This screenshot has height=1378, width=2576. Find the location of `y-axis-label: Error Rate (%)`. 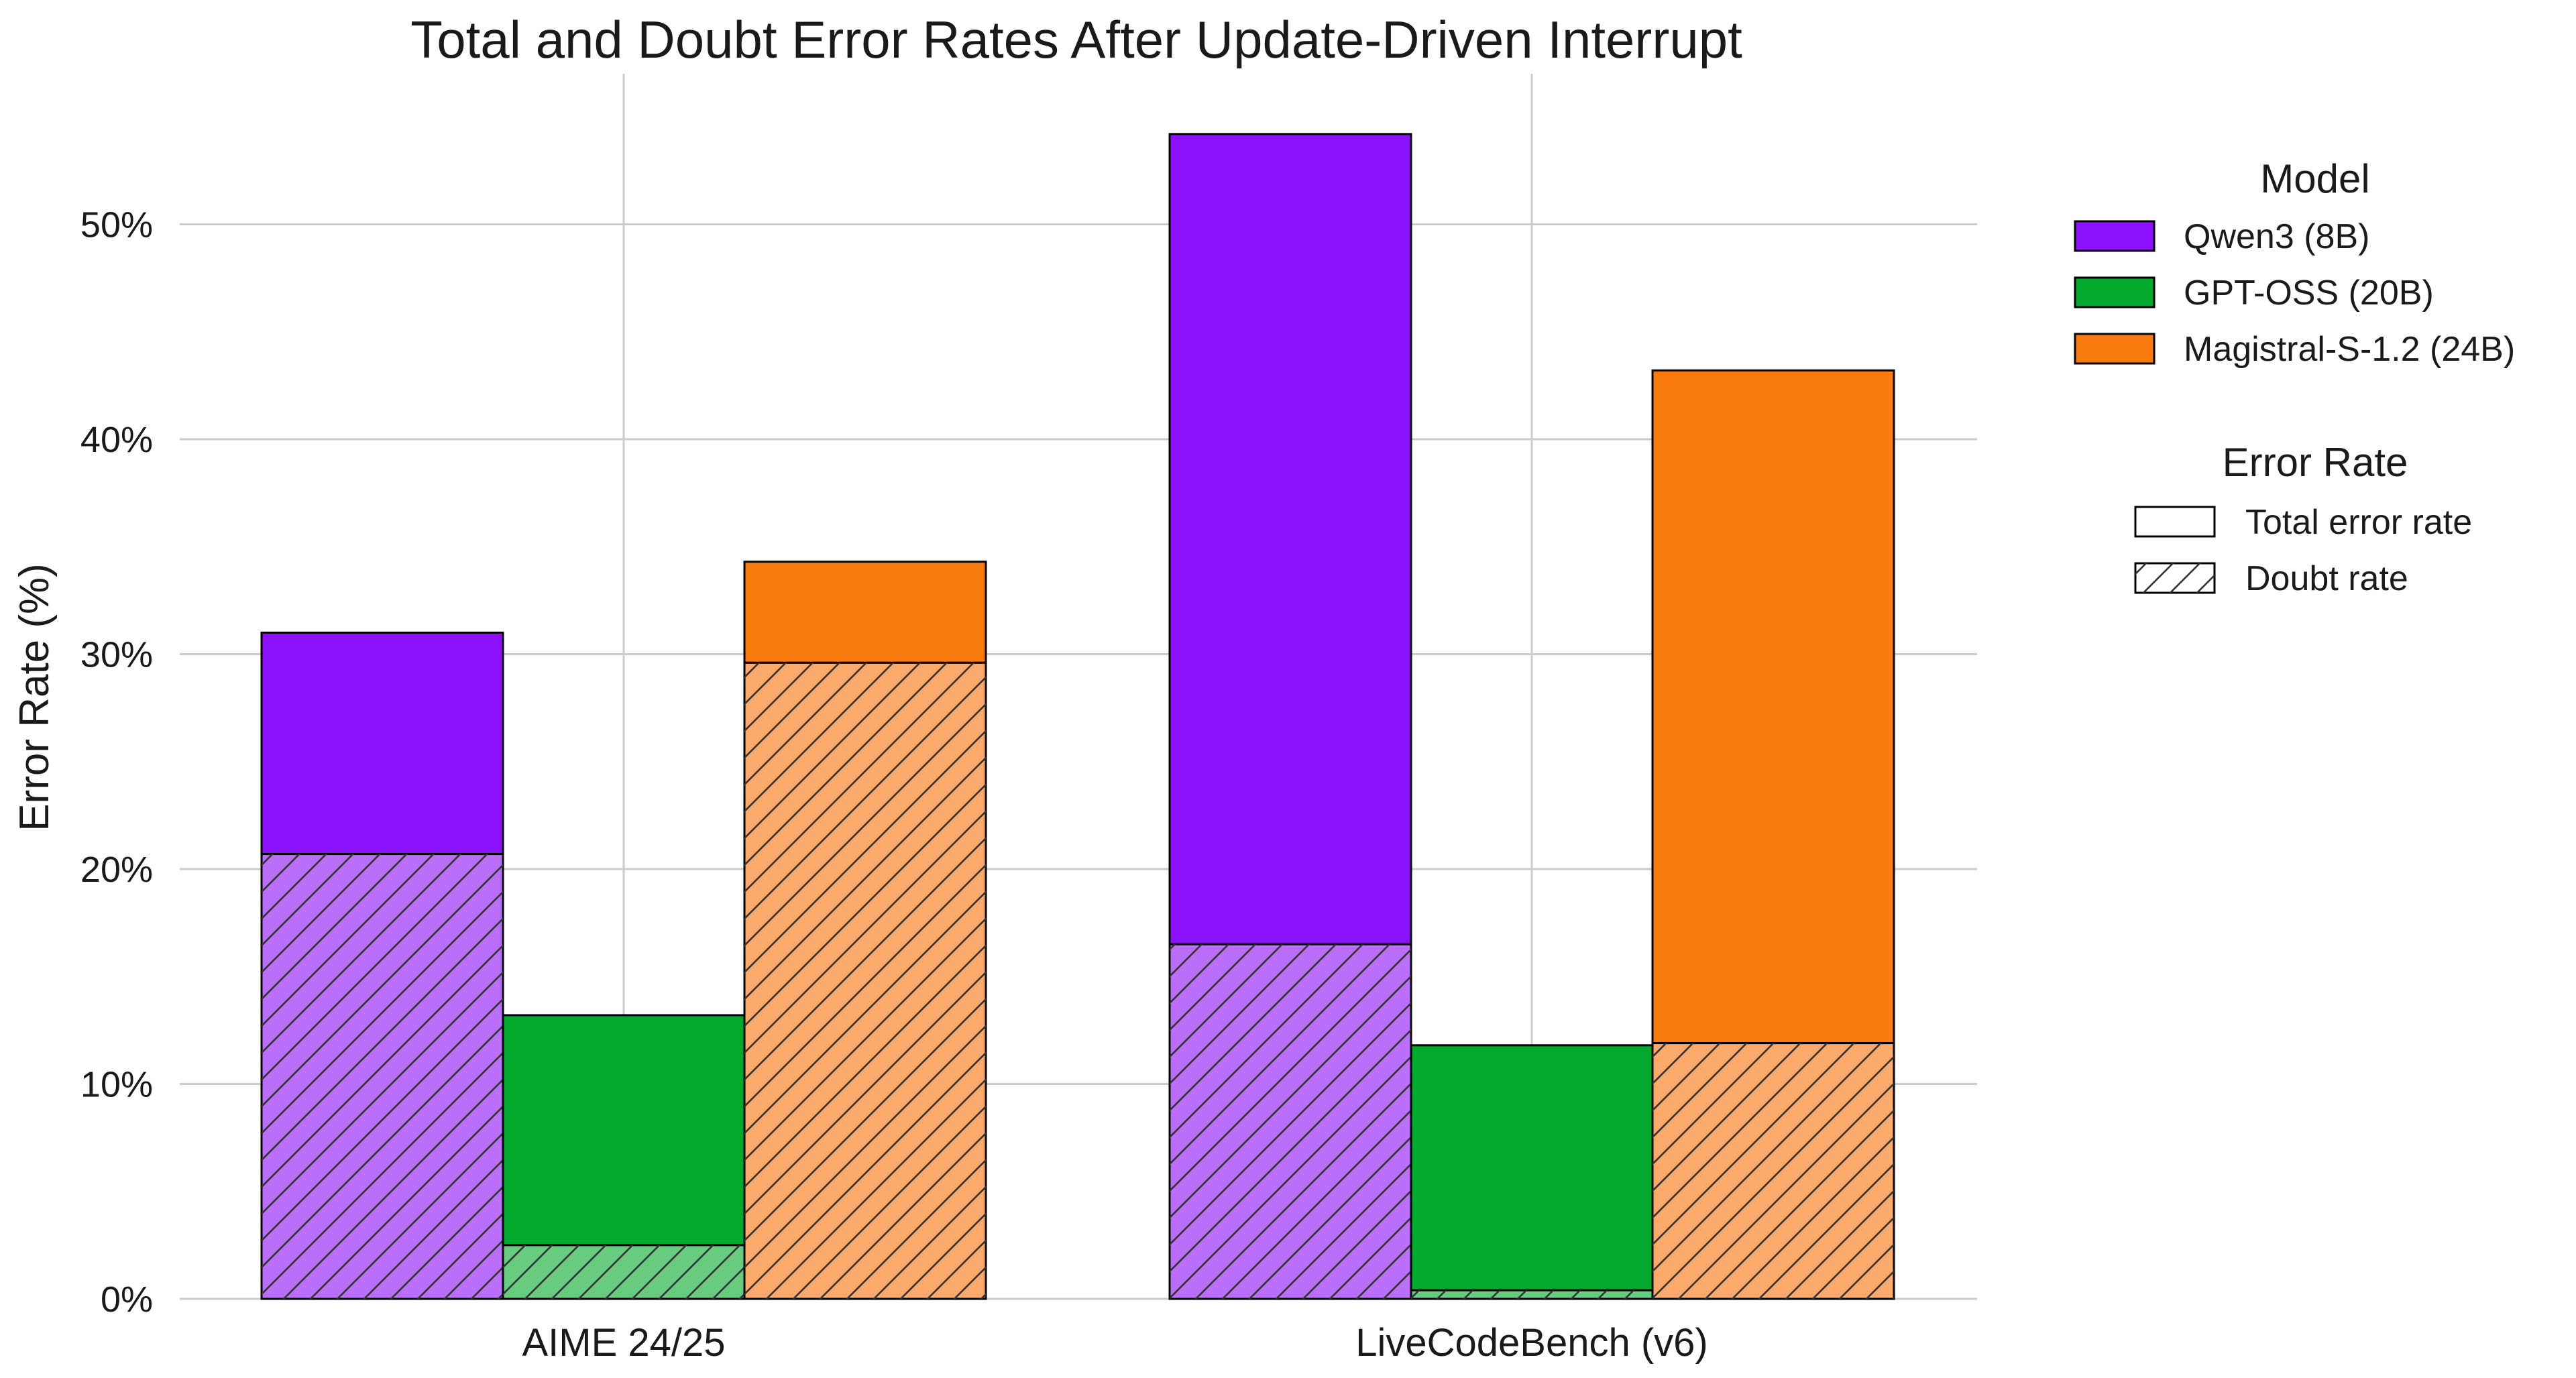

y-axis-label: Error Rate (%) is located at coordinates (34, 697).